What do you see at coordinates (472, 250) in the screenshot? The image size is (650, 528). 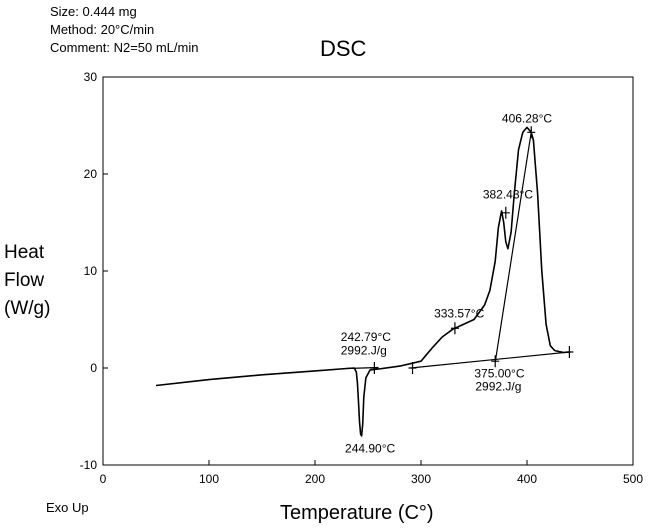 I see `markers` at bounding box center [472, 250].